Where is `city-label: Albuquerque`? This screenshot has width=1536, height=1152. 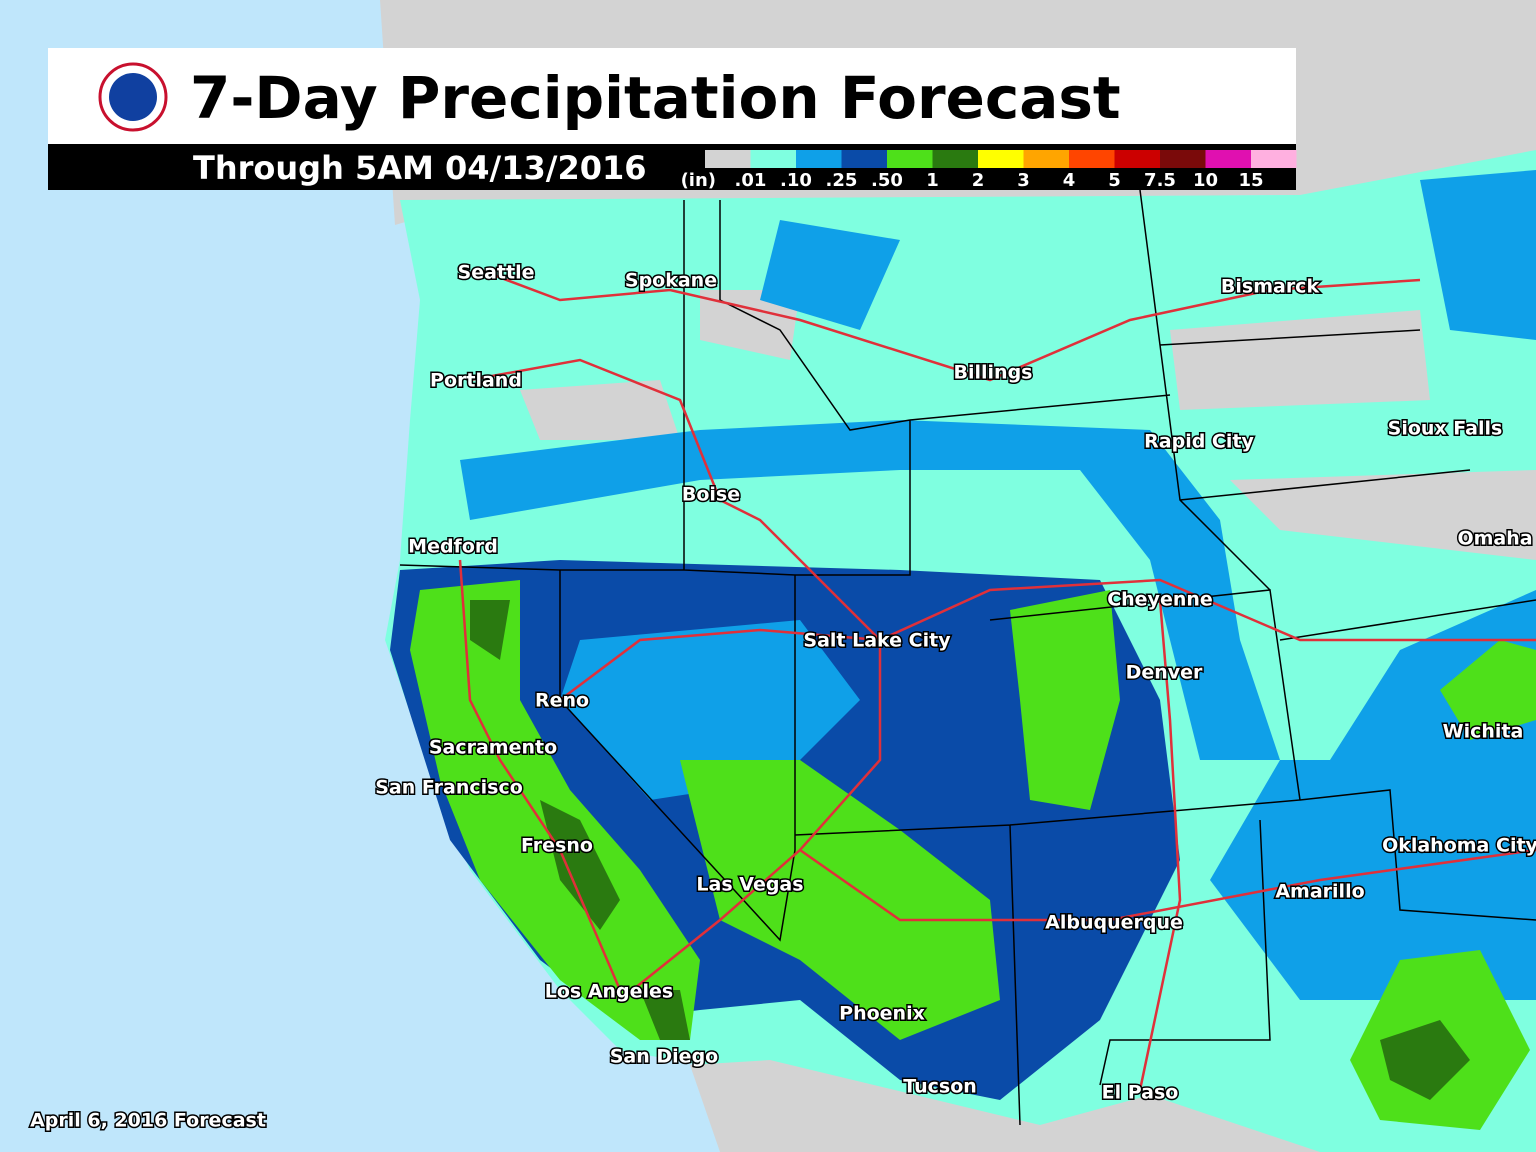 city-label: Albuquerque is located at coordinates (1114, 923).